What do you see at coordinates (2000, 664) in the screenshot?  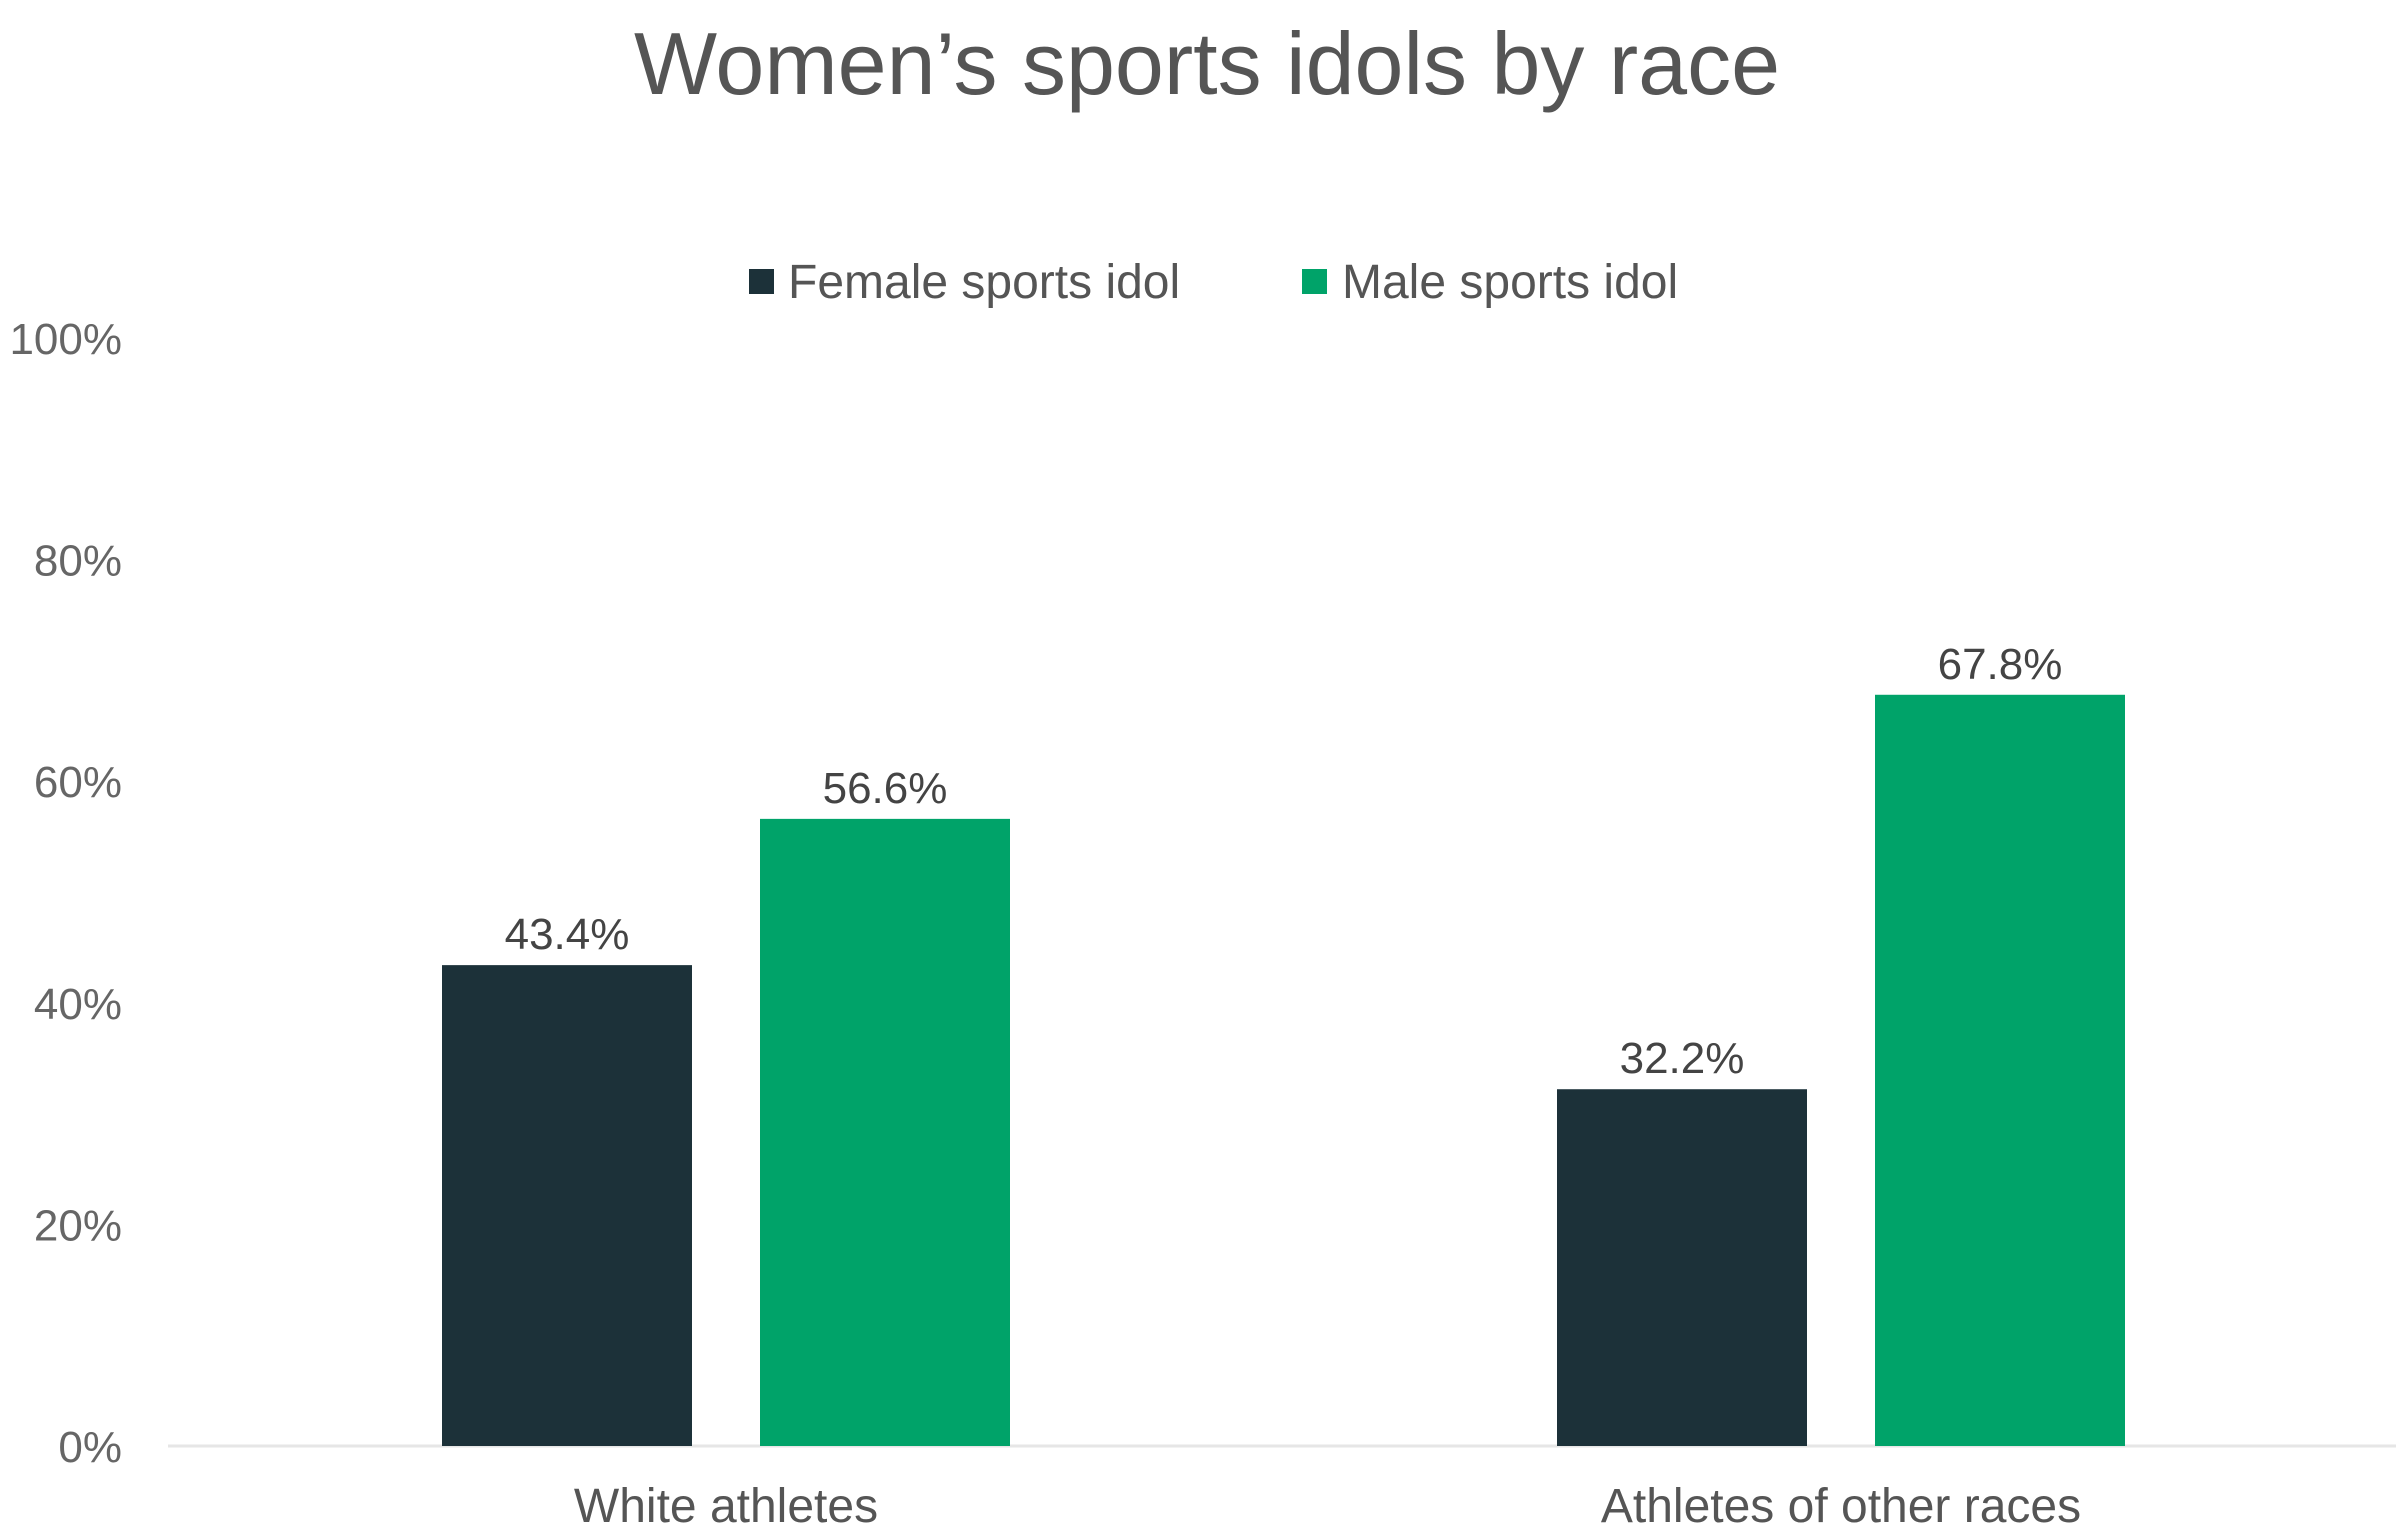 I see `data-label: 67.8%` at bounding box center [2000, 664].